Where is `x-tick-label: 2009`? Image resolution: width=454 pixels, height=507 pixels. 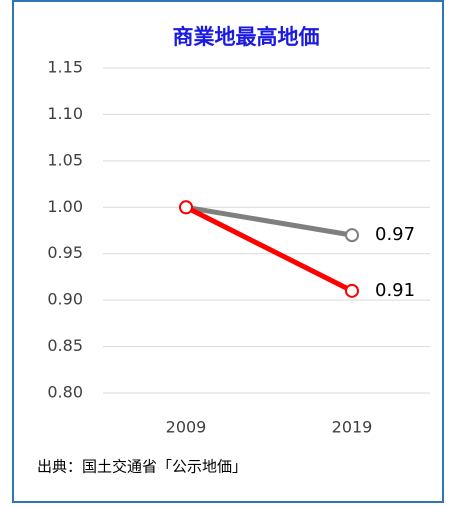 x-tick-label: 2009 is located at coordinates (186, 427).